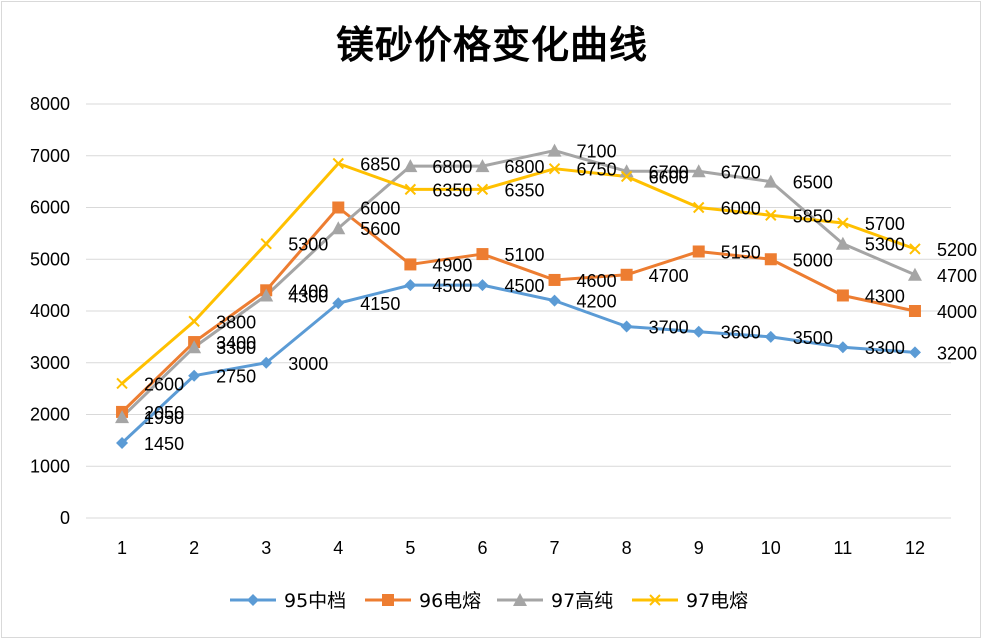  What do you see at coordinates (236, 377) in the screenshot?
I see `series-1-data-label: 2750` at bounding box center [236, 377].